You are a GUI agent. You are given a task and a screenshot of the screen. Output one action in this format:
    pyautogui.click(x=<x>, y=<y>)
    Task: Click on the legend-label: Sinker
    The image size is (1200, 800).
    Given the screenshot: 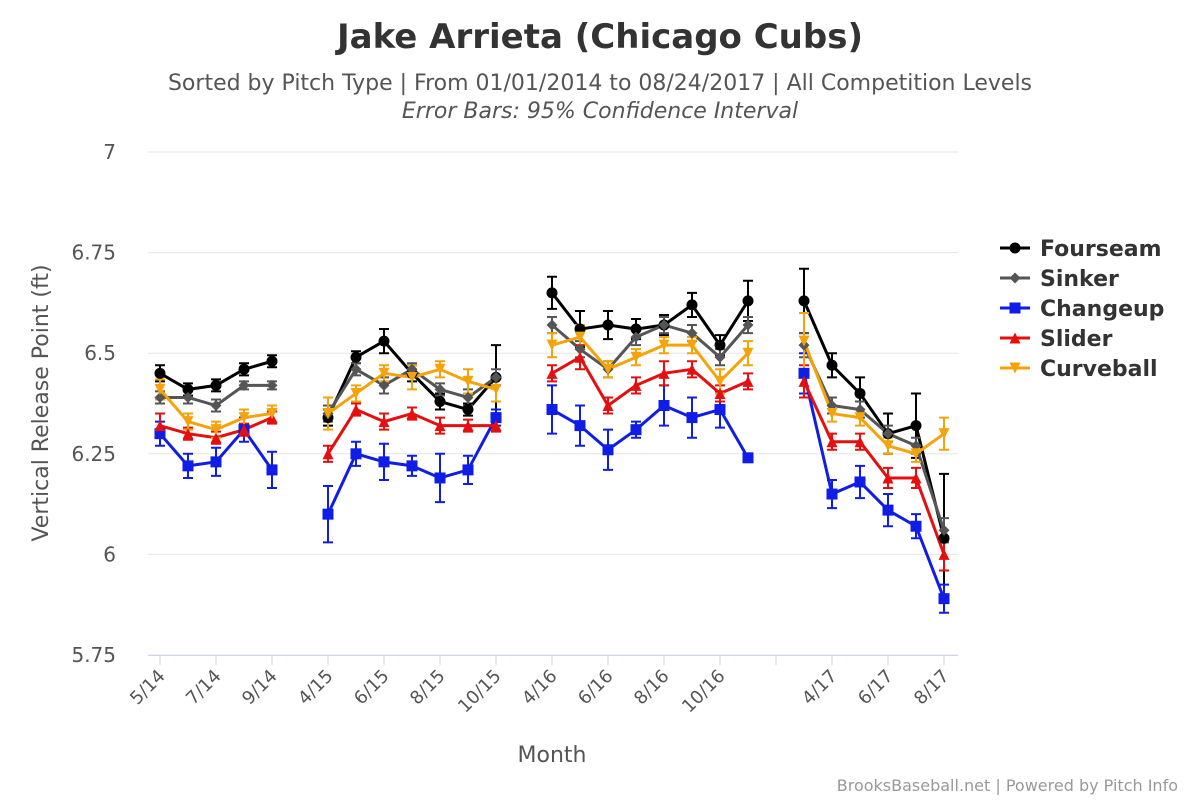 What is the action you would take?
    pyautogui.click(x=1079, y=279)
    